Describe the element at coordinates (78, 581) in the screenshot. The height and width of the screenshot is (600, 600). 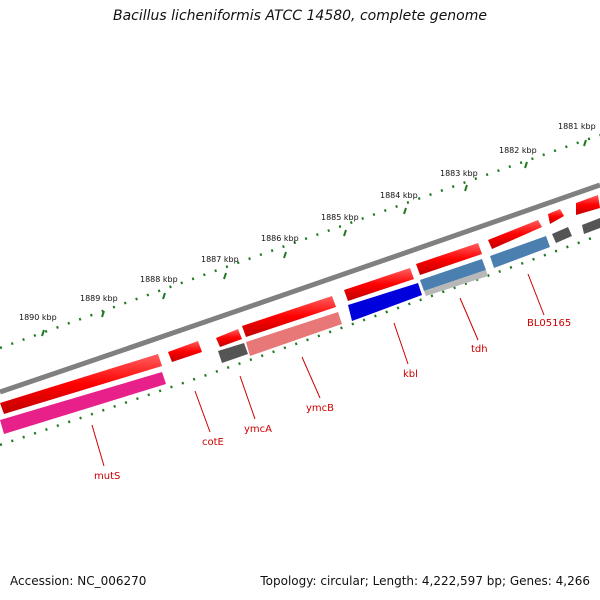
I see `accession-text: Accession: NC_006270` at that location.